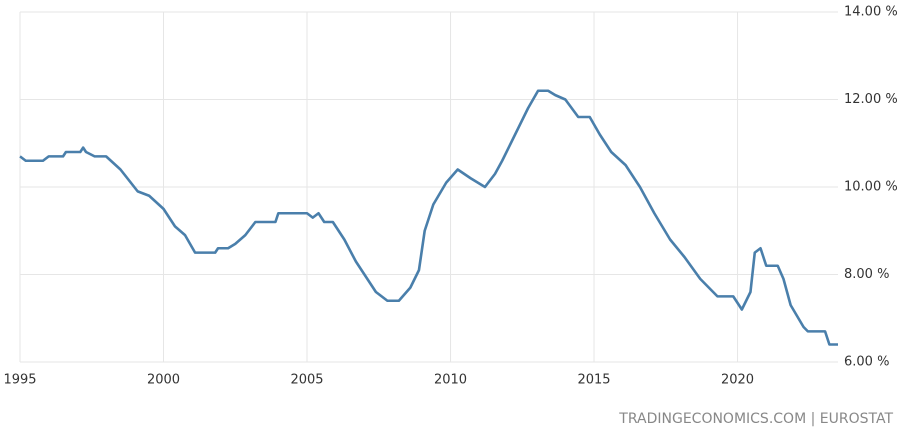 Image resolution: width=900 pixels, height=433 pixels. What do you see at coordinates (306, 380) in the screenshot?
I see `x-tick-label: 2005` at bounding box center [306, 380].